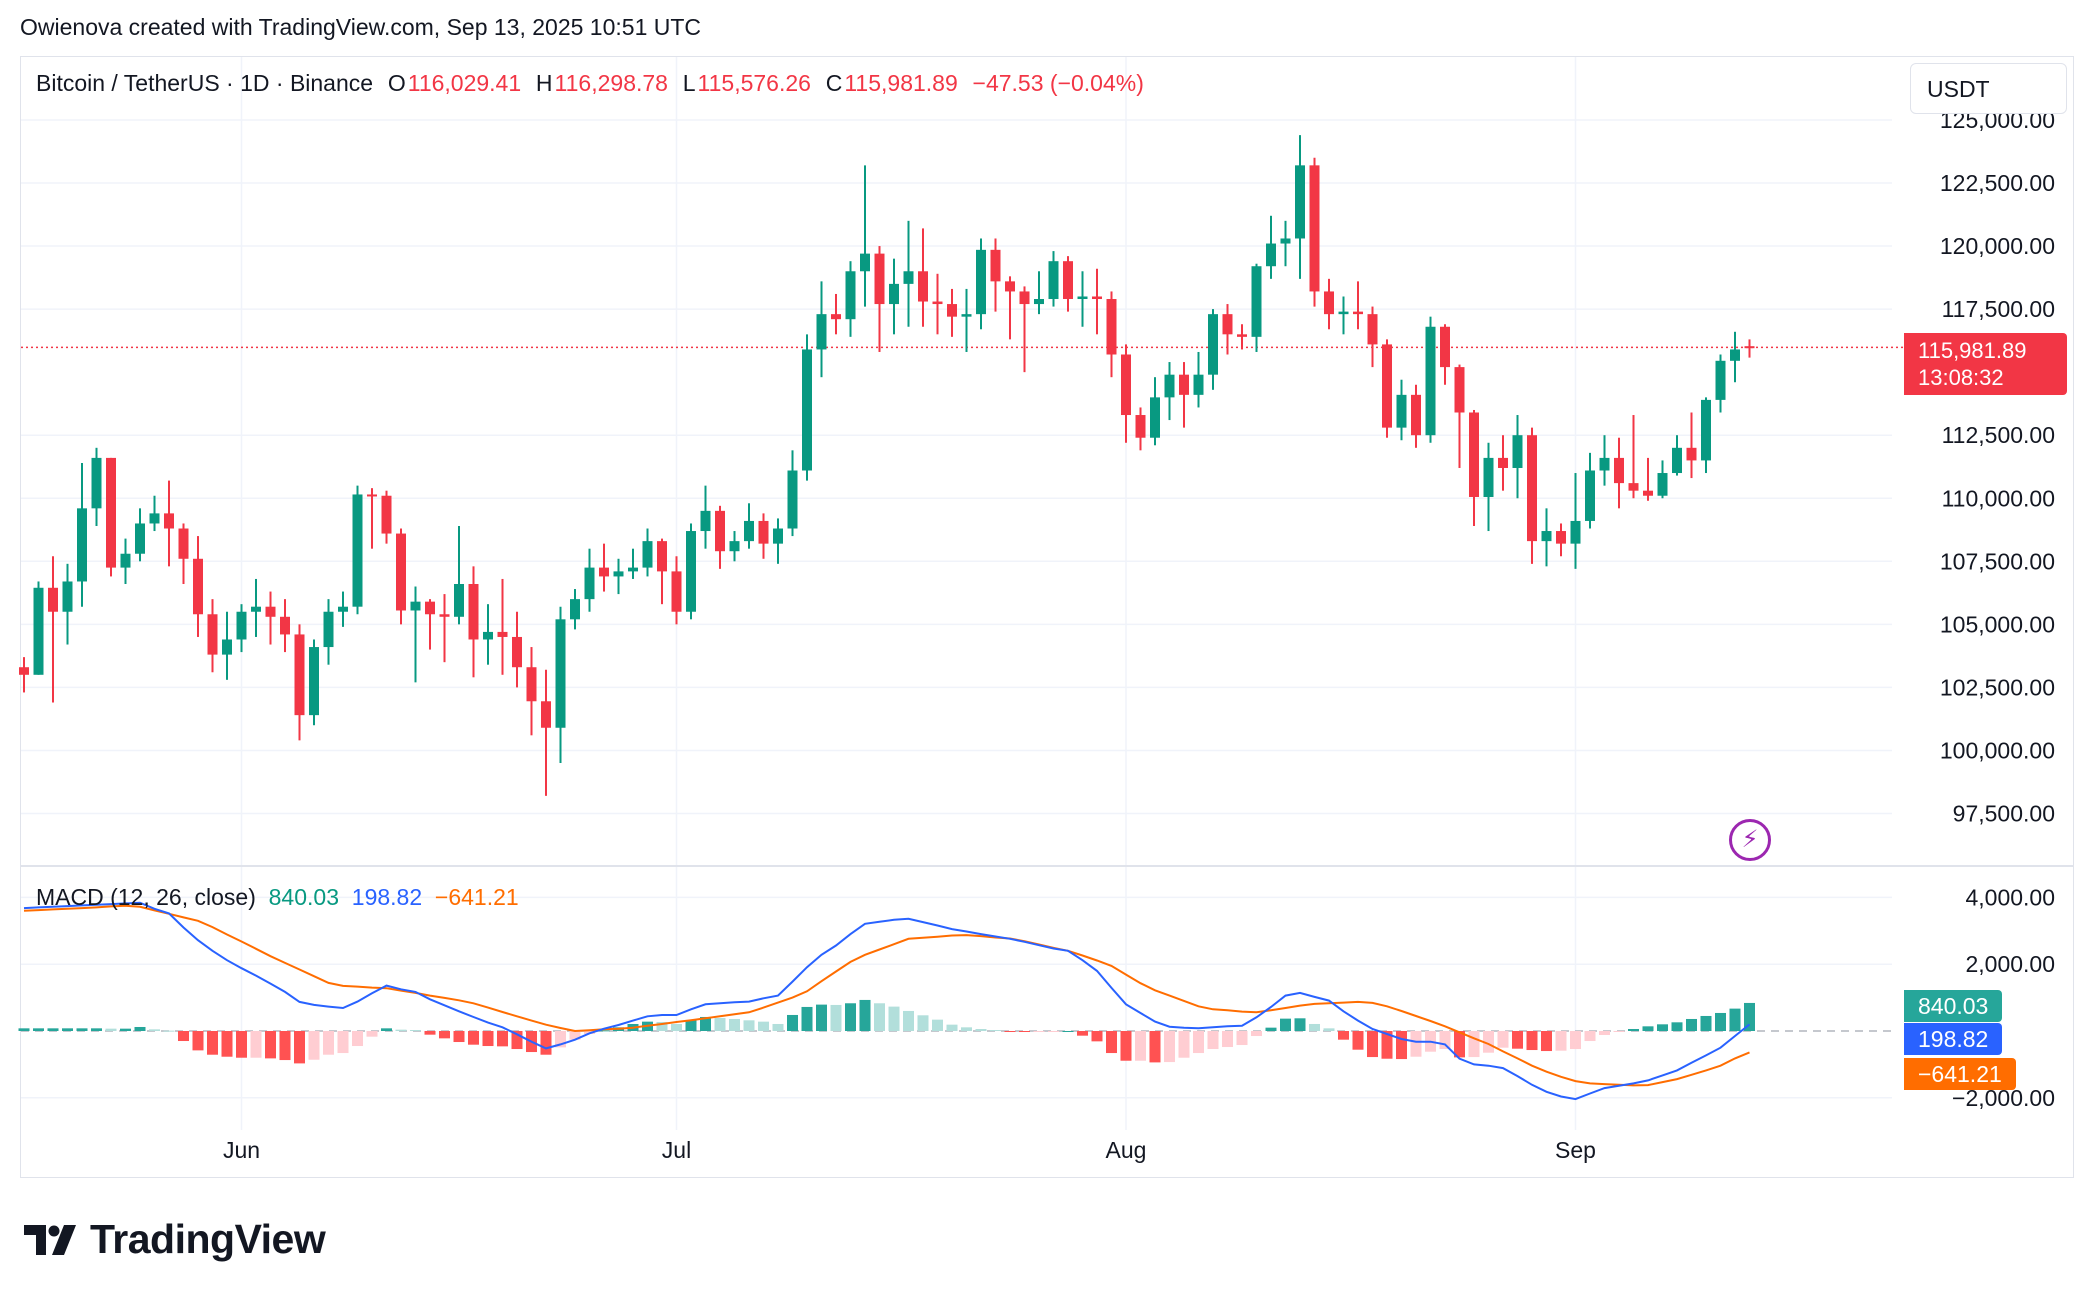  Describe the element at coordinates (208, 1239) in the screenshot. I see `brand-name: TradingView` at that location.